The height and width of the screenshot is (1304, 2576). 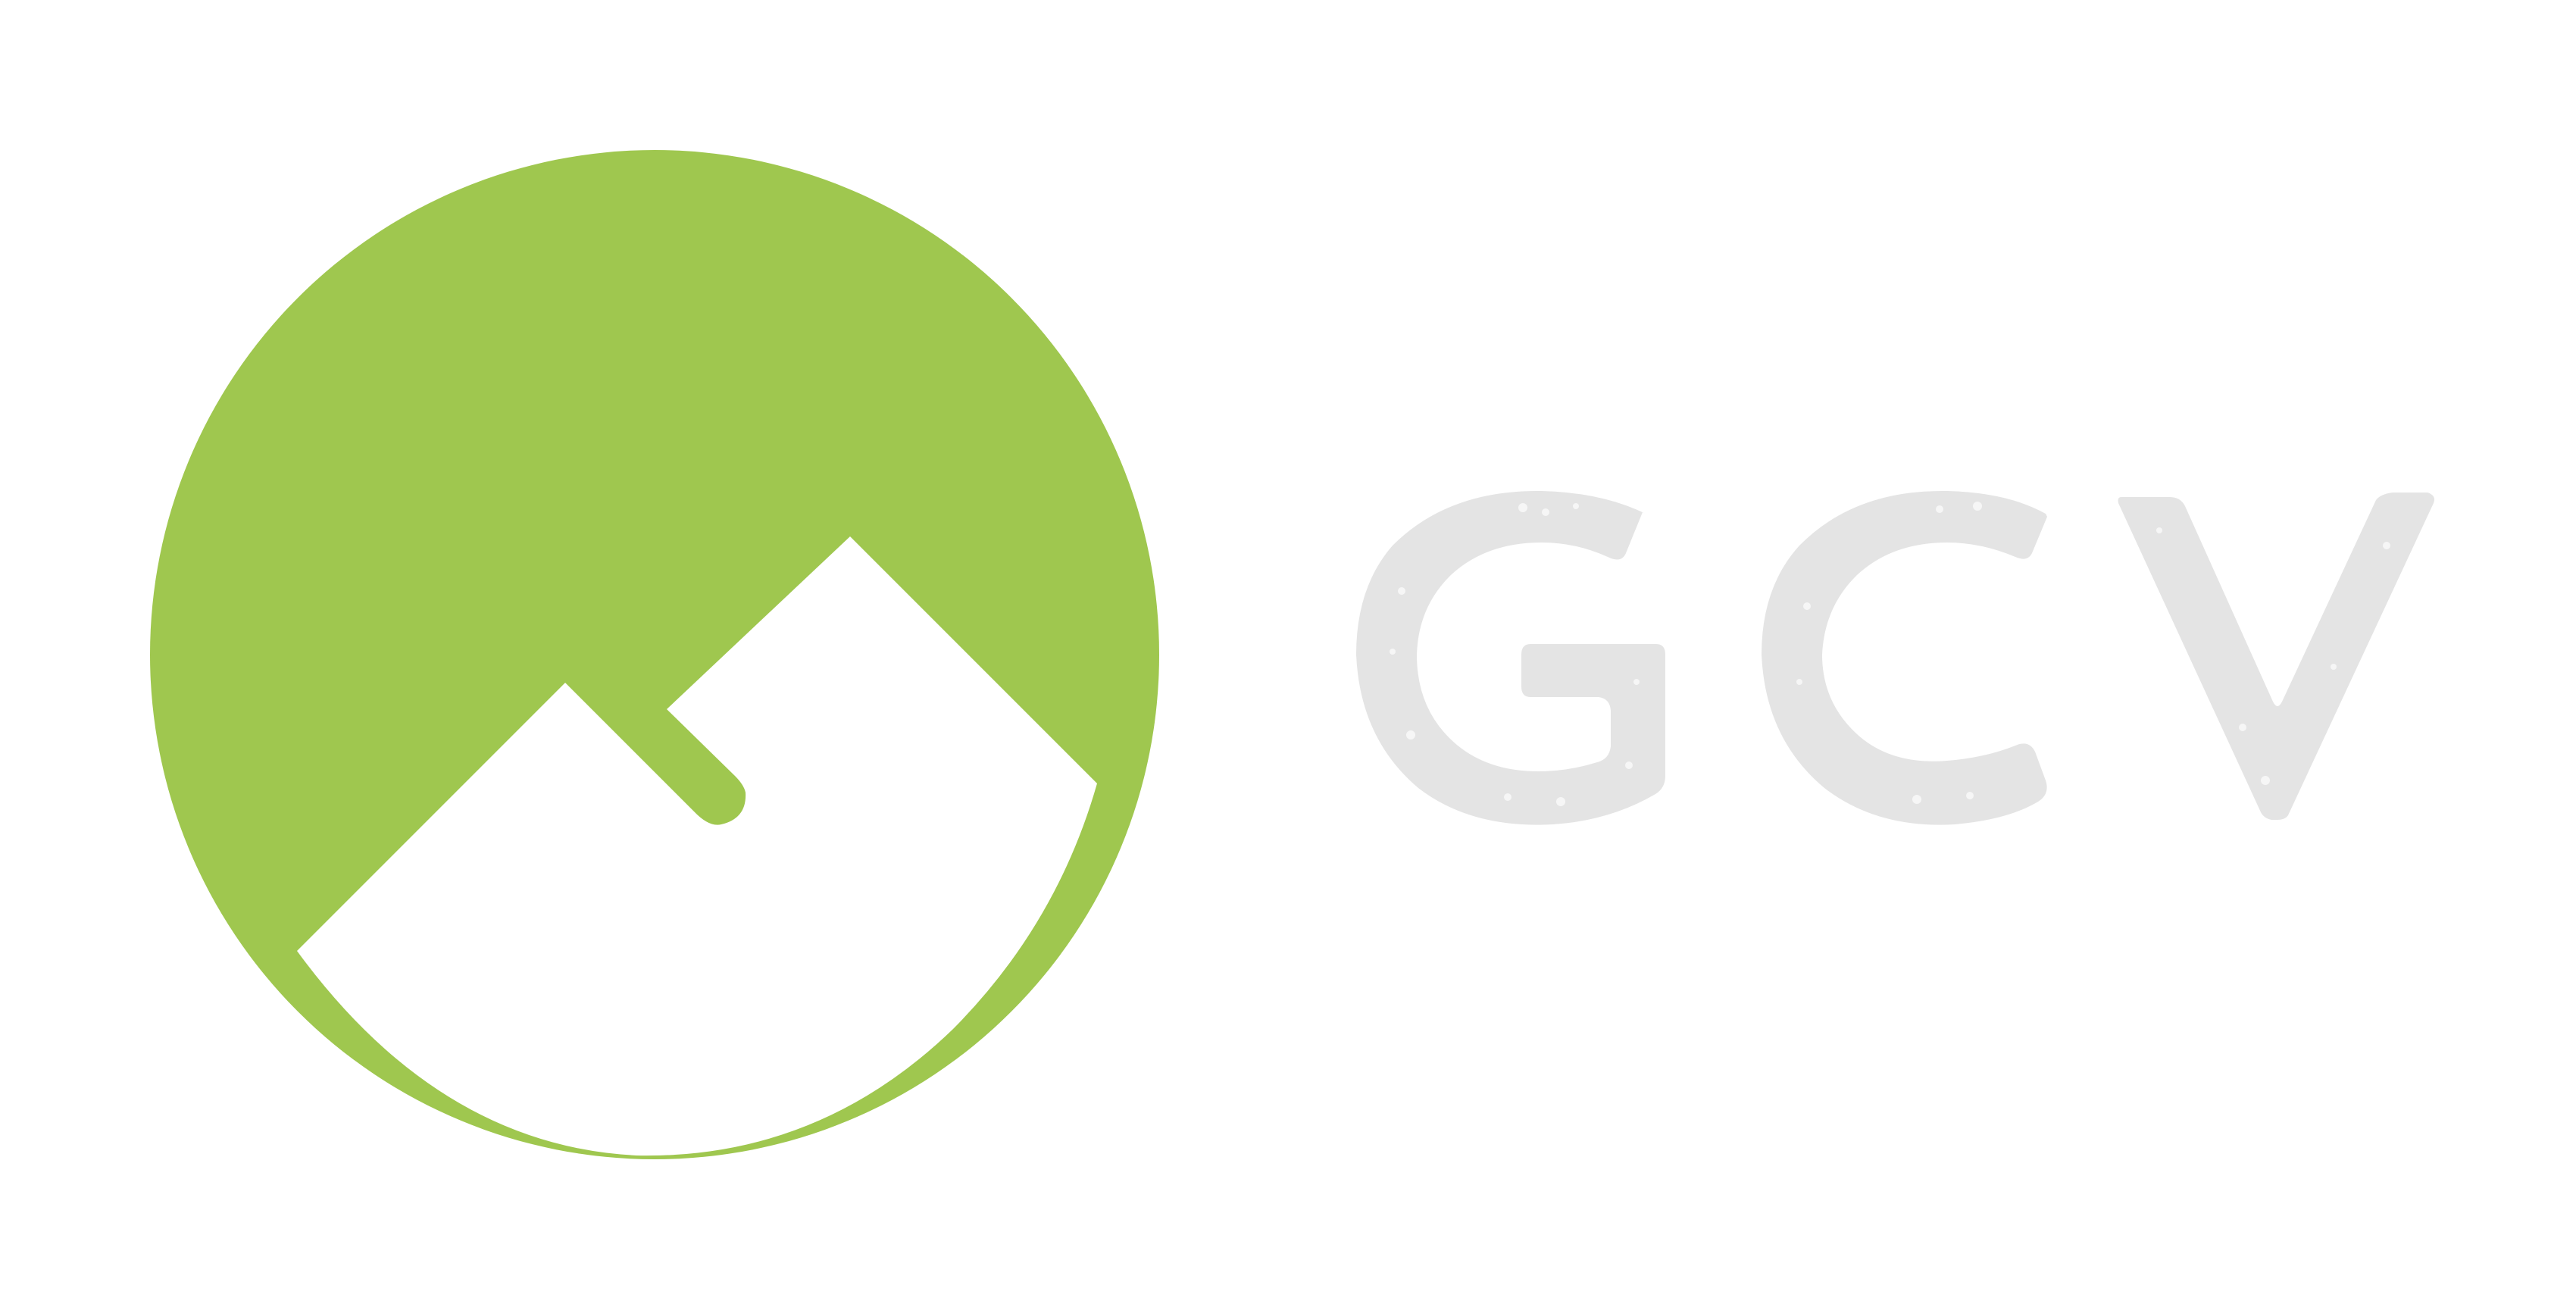 I want to click on wordmark-texture, so click(x=1890, y=654).